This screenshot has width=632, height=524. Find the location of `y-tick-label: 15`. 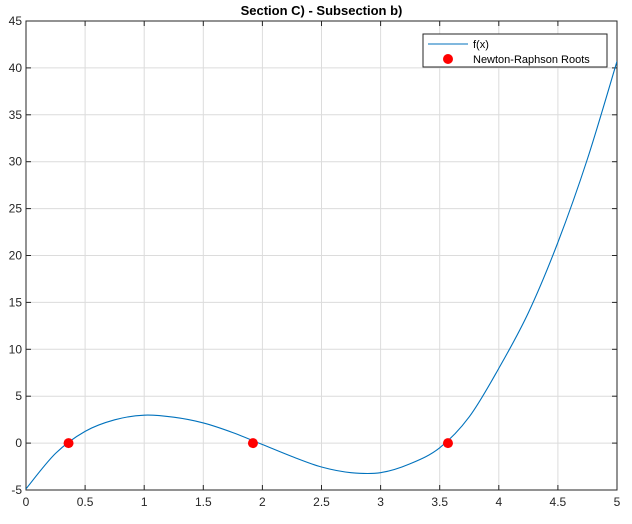

y-tick-label: 15 is located at coordinates (16, 302).